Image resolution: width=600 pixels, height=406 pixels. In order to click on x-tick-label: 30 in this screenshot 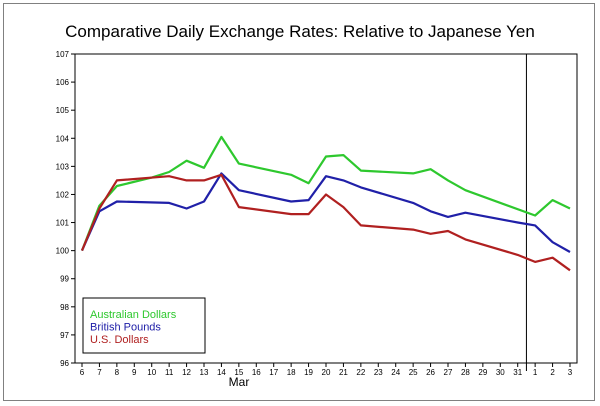, I will do `click(500, 372)`.